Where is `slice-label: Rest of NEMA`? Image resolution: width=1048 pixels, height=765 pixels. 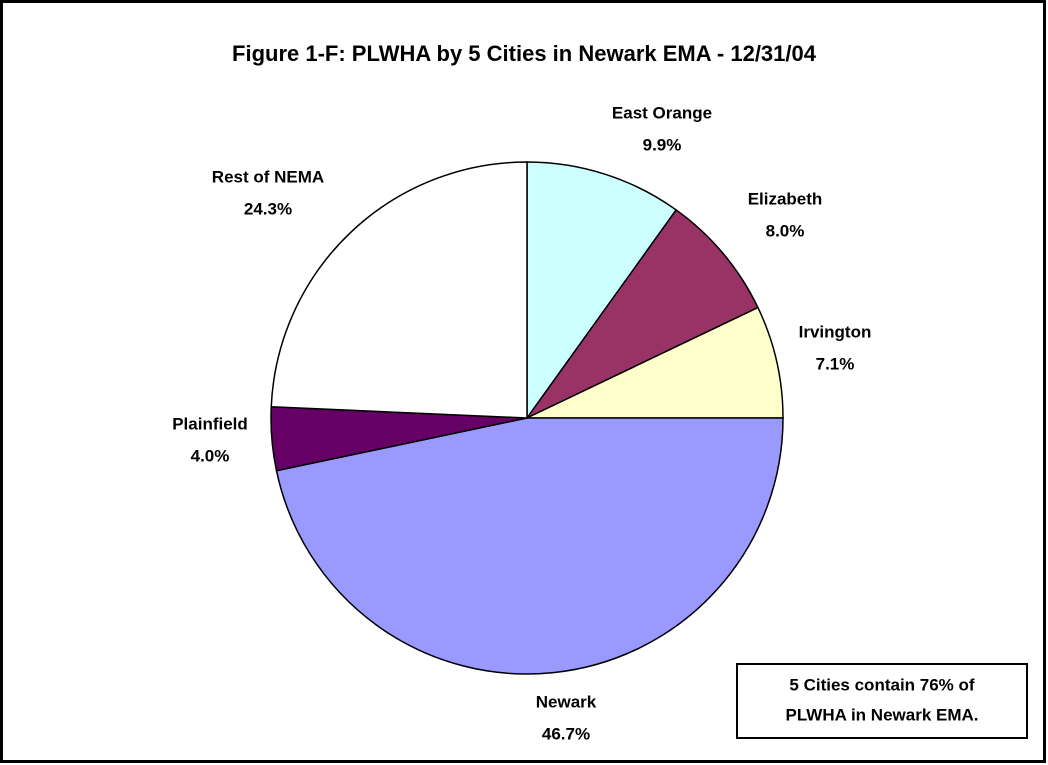
slice-label: Rest of NEMA is located at coordinates (268, 176).